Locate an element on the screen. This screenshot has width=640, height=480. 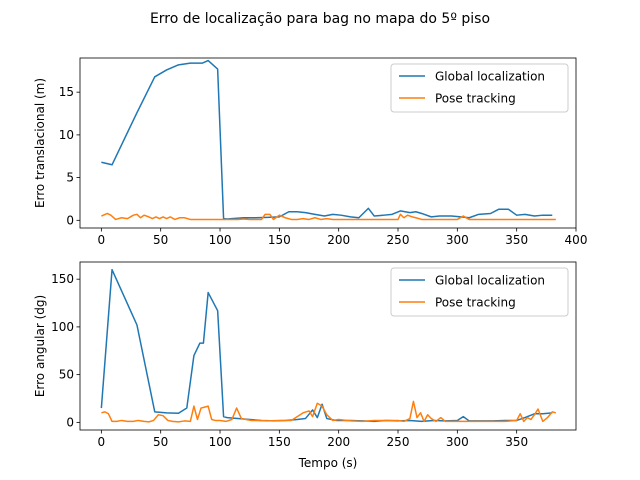
x-axis-label: Tempo (s) is located at coordinates (328, 463).